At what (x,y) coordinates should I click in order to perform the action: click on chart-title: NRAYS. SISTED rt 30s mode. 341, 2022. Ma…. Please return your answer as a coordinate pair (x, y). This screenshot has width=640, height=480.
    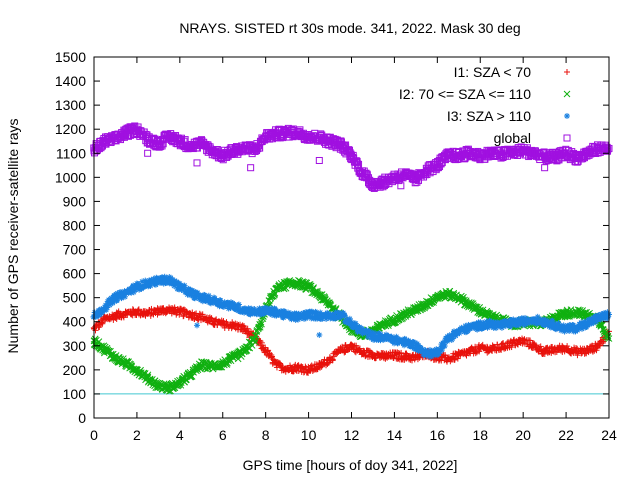
    Looking at the image, I should click on (349, 28).